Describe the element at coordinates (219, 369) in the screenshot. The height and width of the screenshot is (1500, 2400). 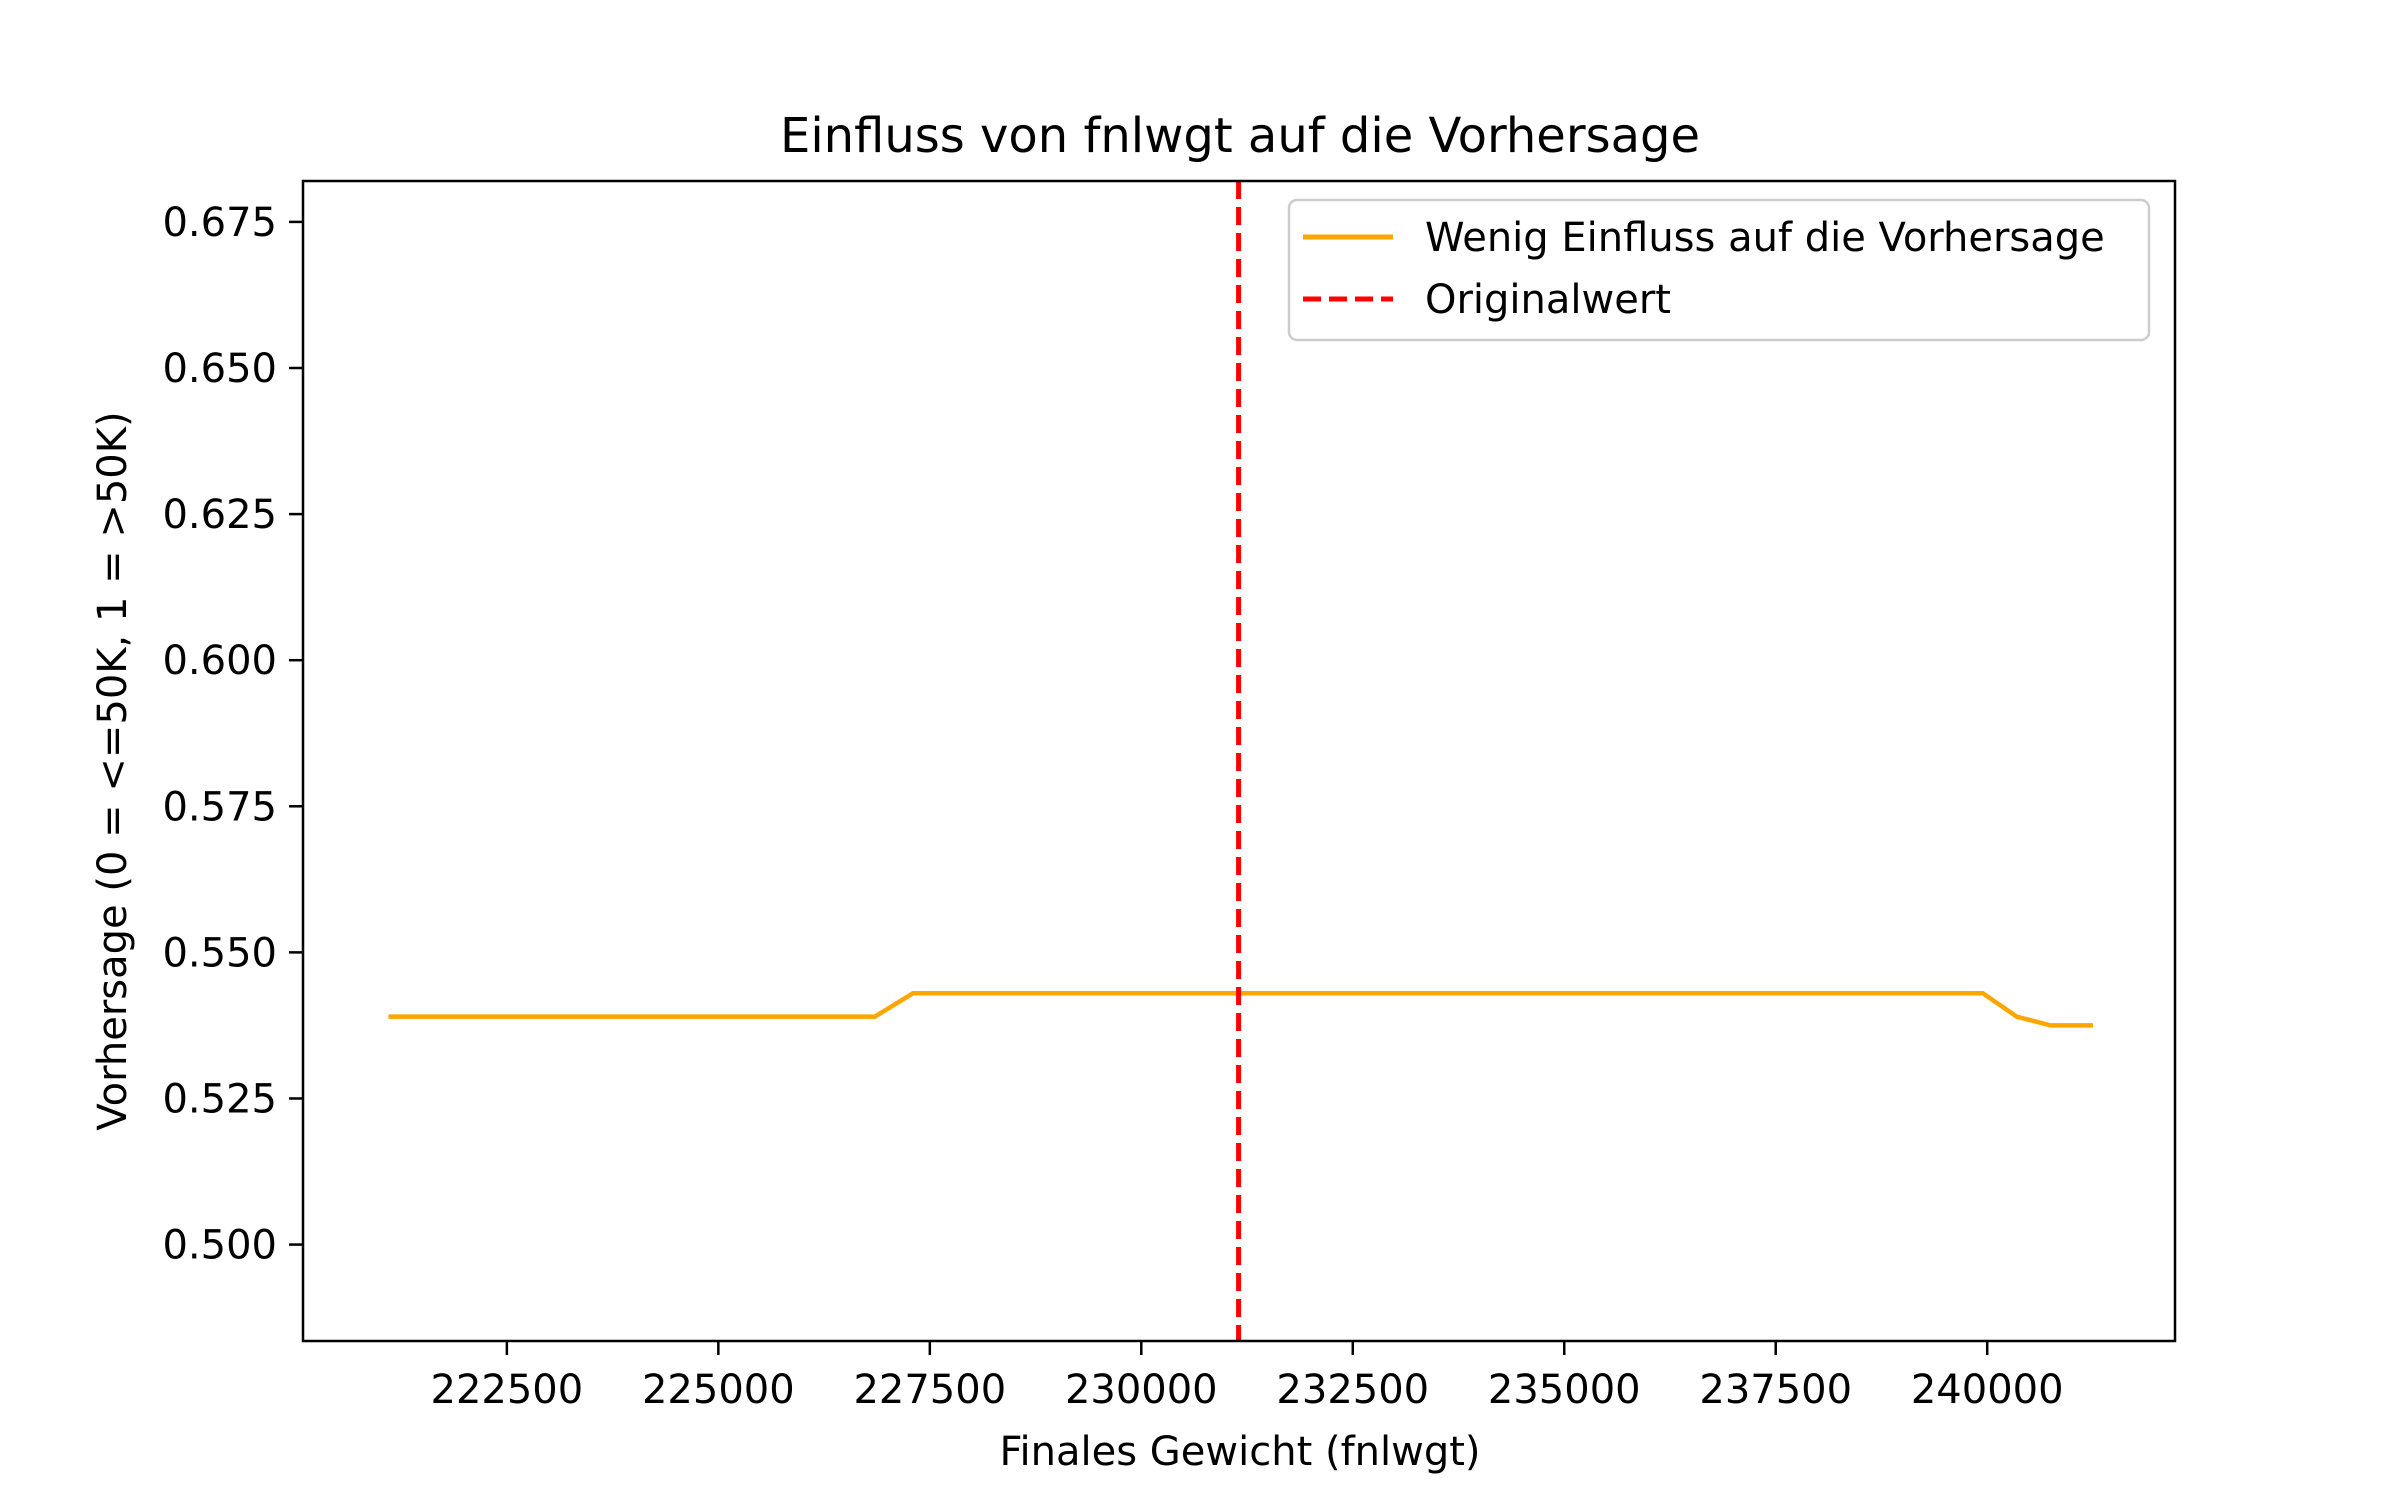
I see `y-tick-label: 0.650` at that location.